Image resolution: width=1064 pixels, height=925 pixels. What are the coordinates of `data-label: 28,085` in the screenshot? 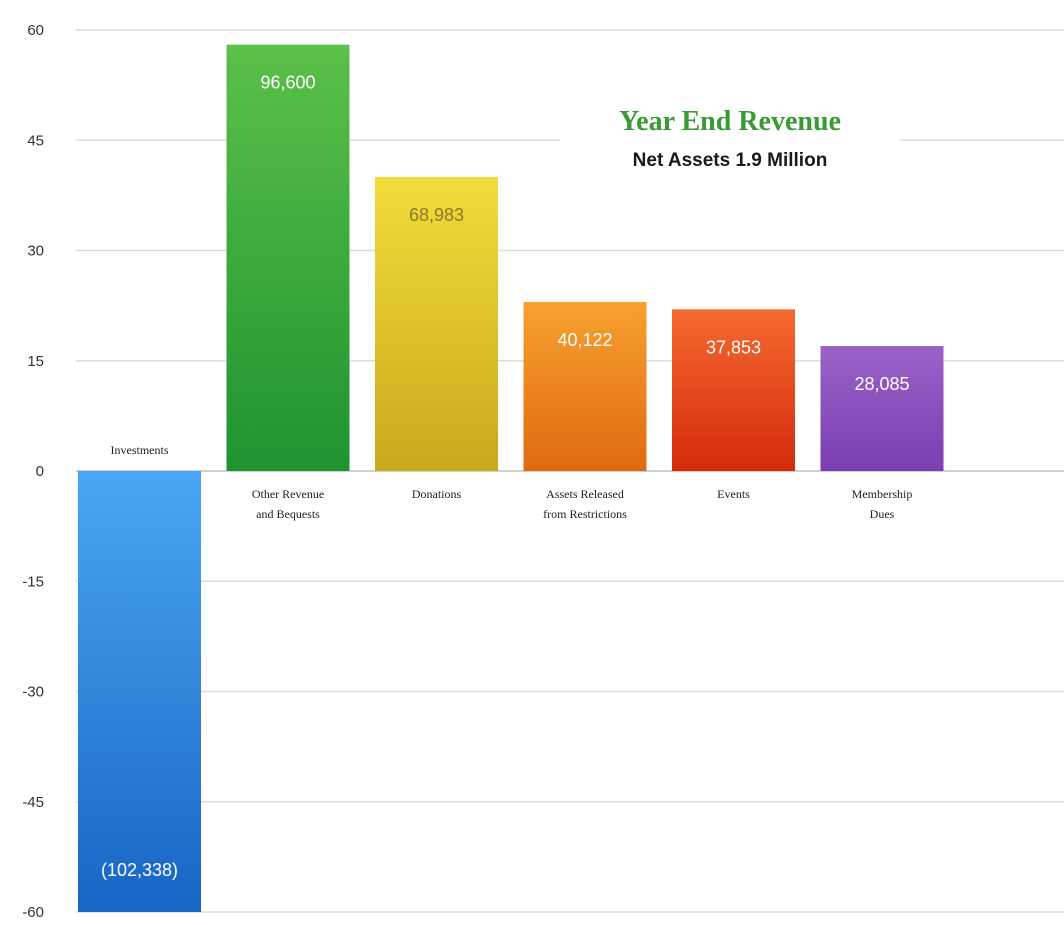 It's located at (881, 384).